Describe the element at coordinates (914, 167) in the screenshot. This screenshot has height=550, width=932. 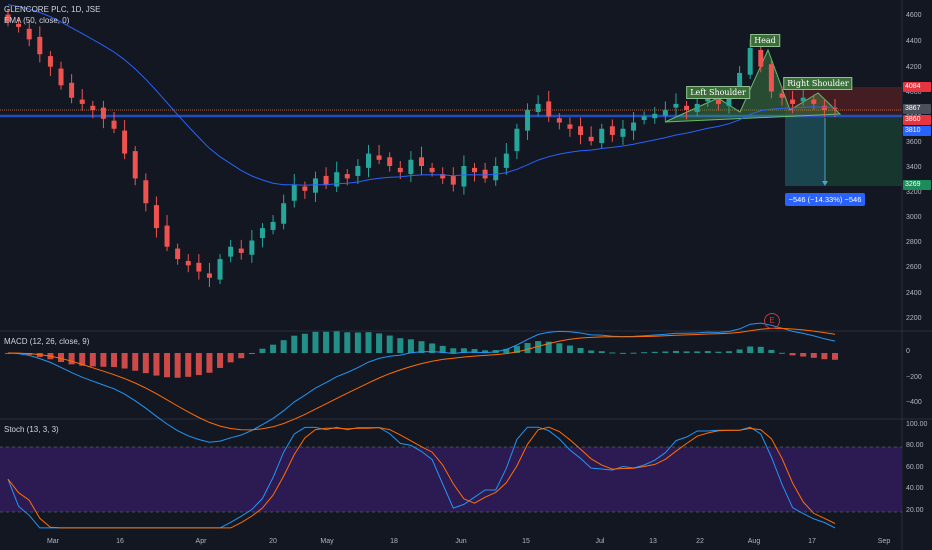
I see `price-tick: 3400` at that location.